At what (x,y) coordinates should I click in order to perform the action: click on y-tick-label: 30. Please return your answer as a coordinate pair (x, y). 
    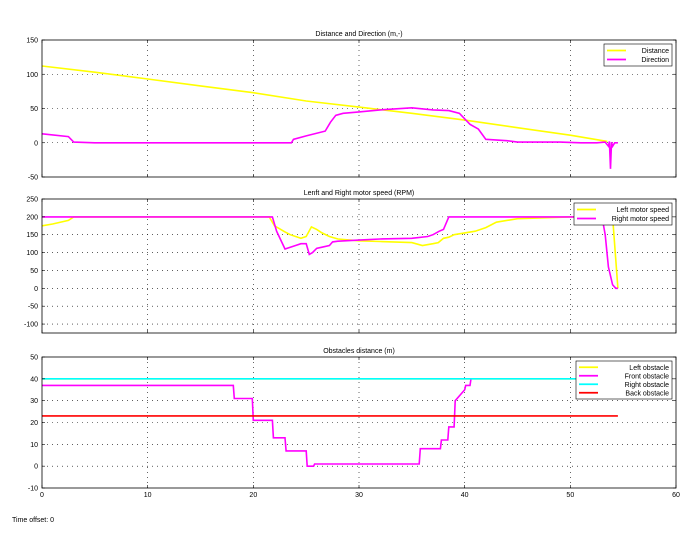
    Looking at the image, I should click on (34, 401).